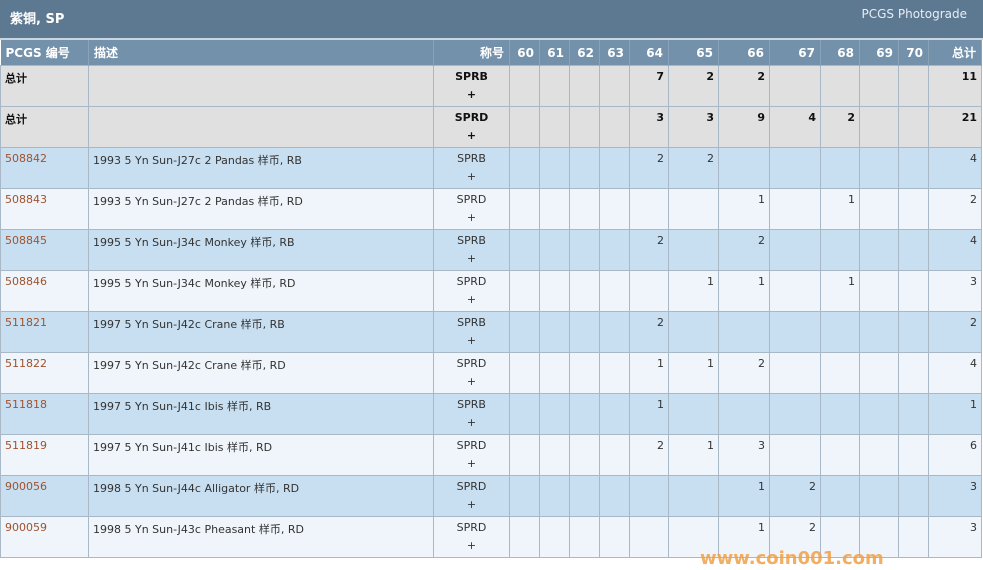 The height and width of the screenshot is (570, 983). What do you see at coordinates (614, 53) in the screenshot?
I see `column-header: 63` at bounding box center [614, 53].